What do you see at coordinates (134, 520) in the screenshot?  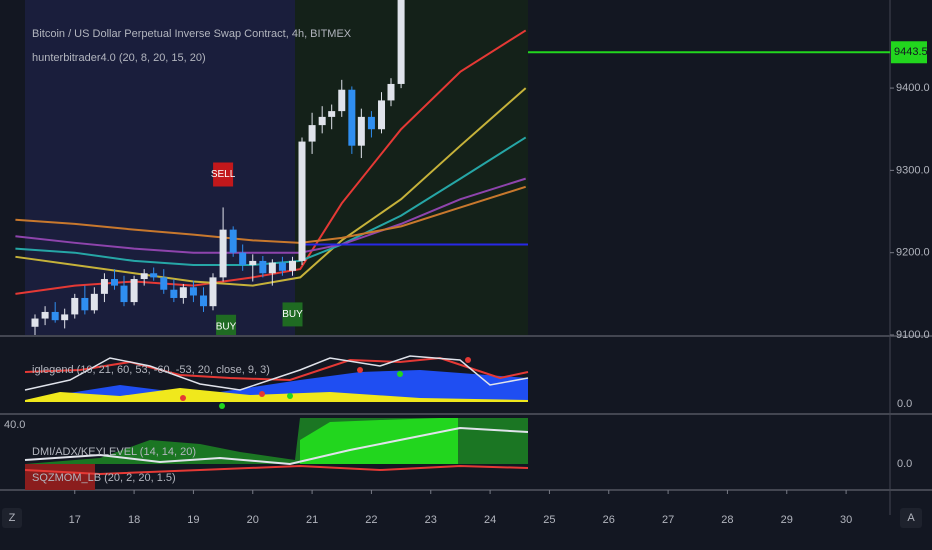 I see `x-tick-label: 18` at bounding box center [134, 520].